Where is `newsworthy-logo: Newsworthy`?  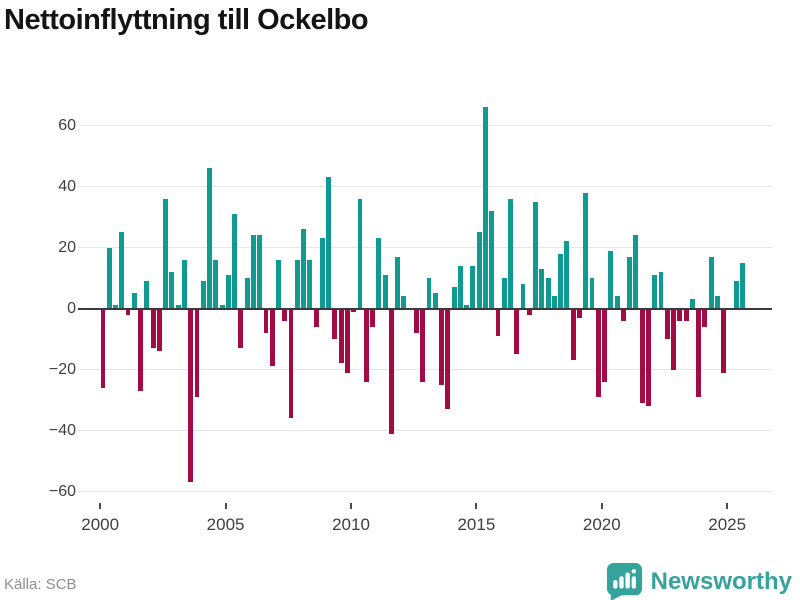
newsworthy-logo: Newsworthy is located at coordinates (699, 581).